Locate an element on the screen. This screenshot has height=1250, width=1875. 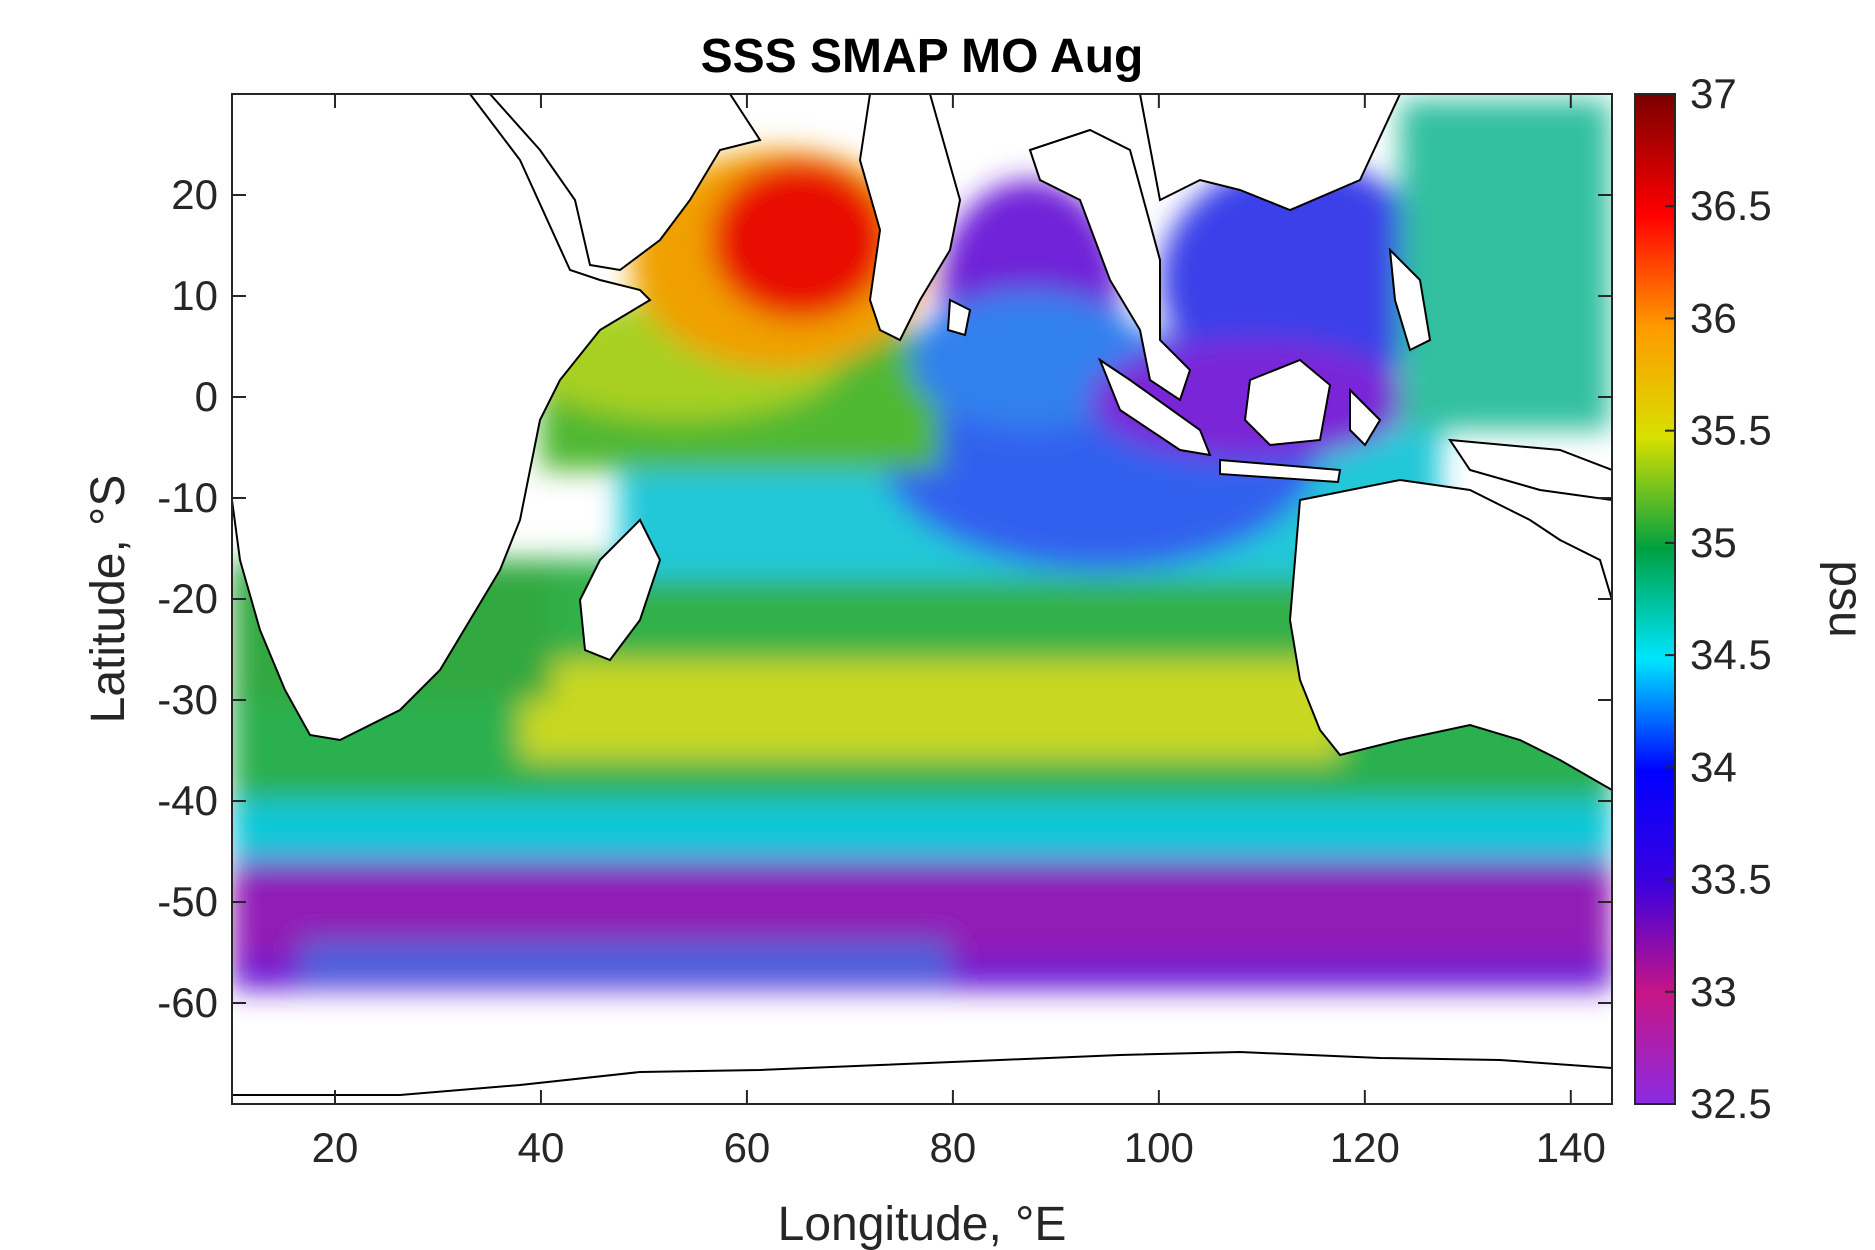
borneo is located at coordinates (1287, 402).